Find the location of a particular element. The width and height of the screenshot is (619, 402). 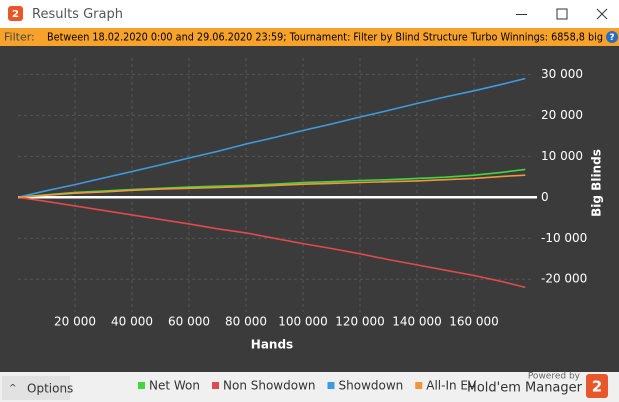

help-icon-text: ? is located at coordinates (611, 38).